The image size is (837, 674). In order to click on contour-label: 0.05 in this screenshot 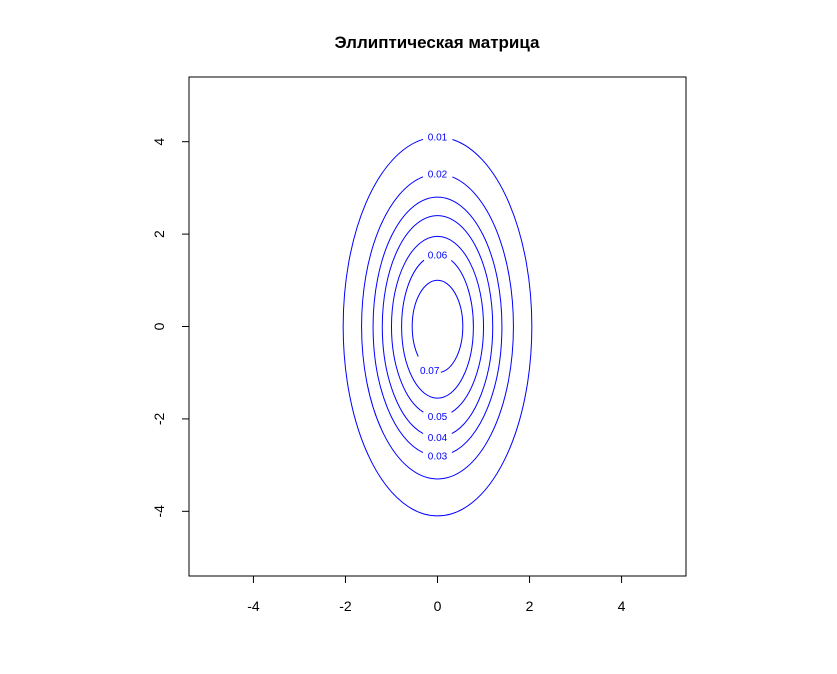, I will do `click(438, 417)`.